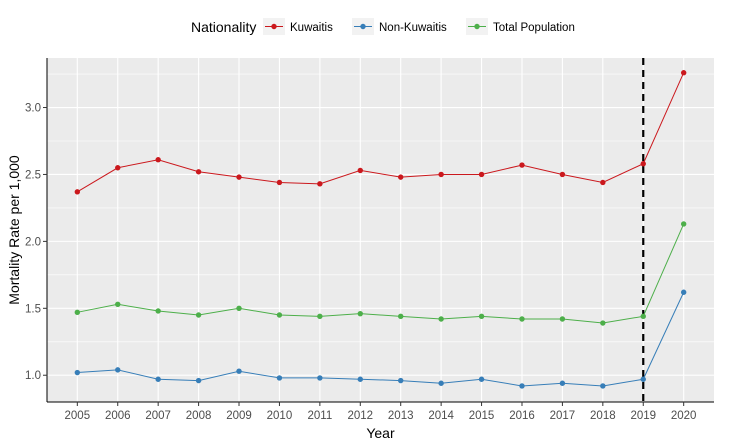  Describe the element at coordinates (360, 416) in the screenshot. I see `x-tick-label: 2012` at that location.